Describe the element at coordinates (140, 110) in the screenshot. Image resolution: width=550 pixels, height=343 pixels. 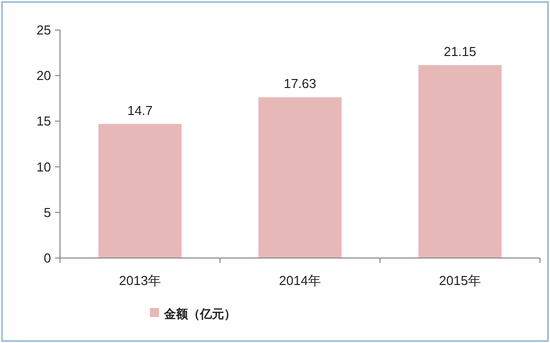
I see `data-label: 14.7` at that location.